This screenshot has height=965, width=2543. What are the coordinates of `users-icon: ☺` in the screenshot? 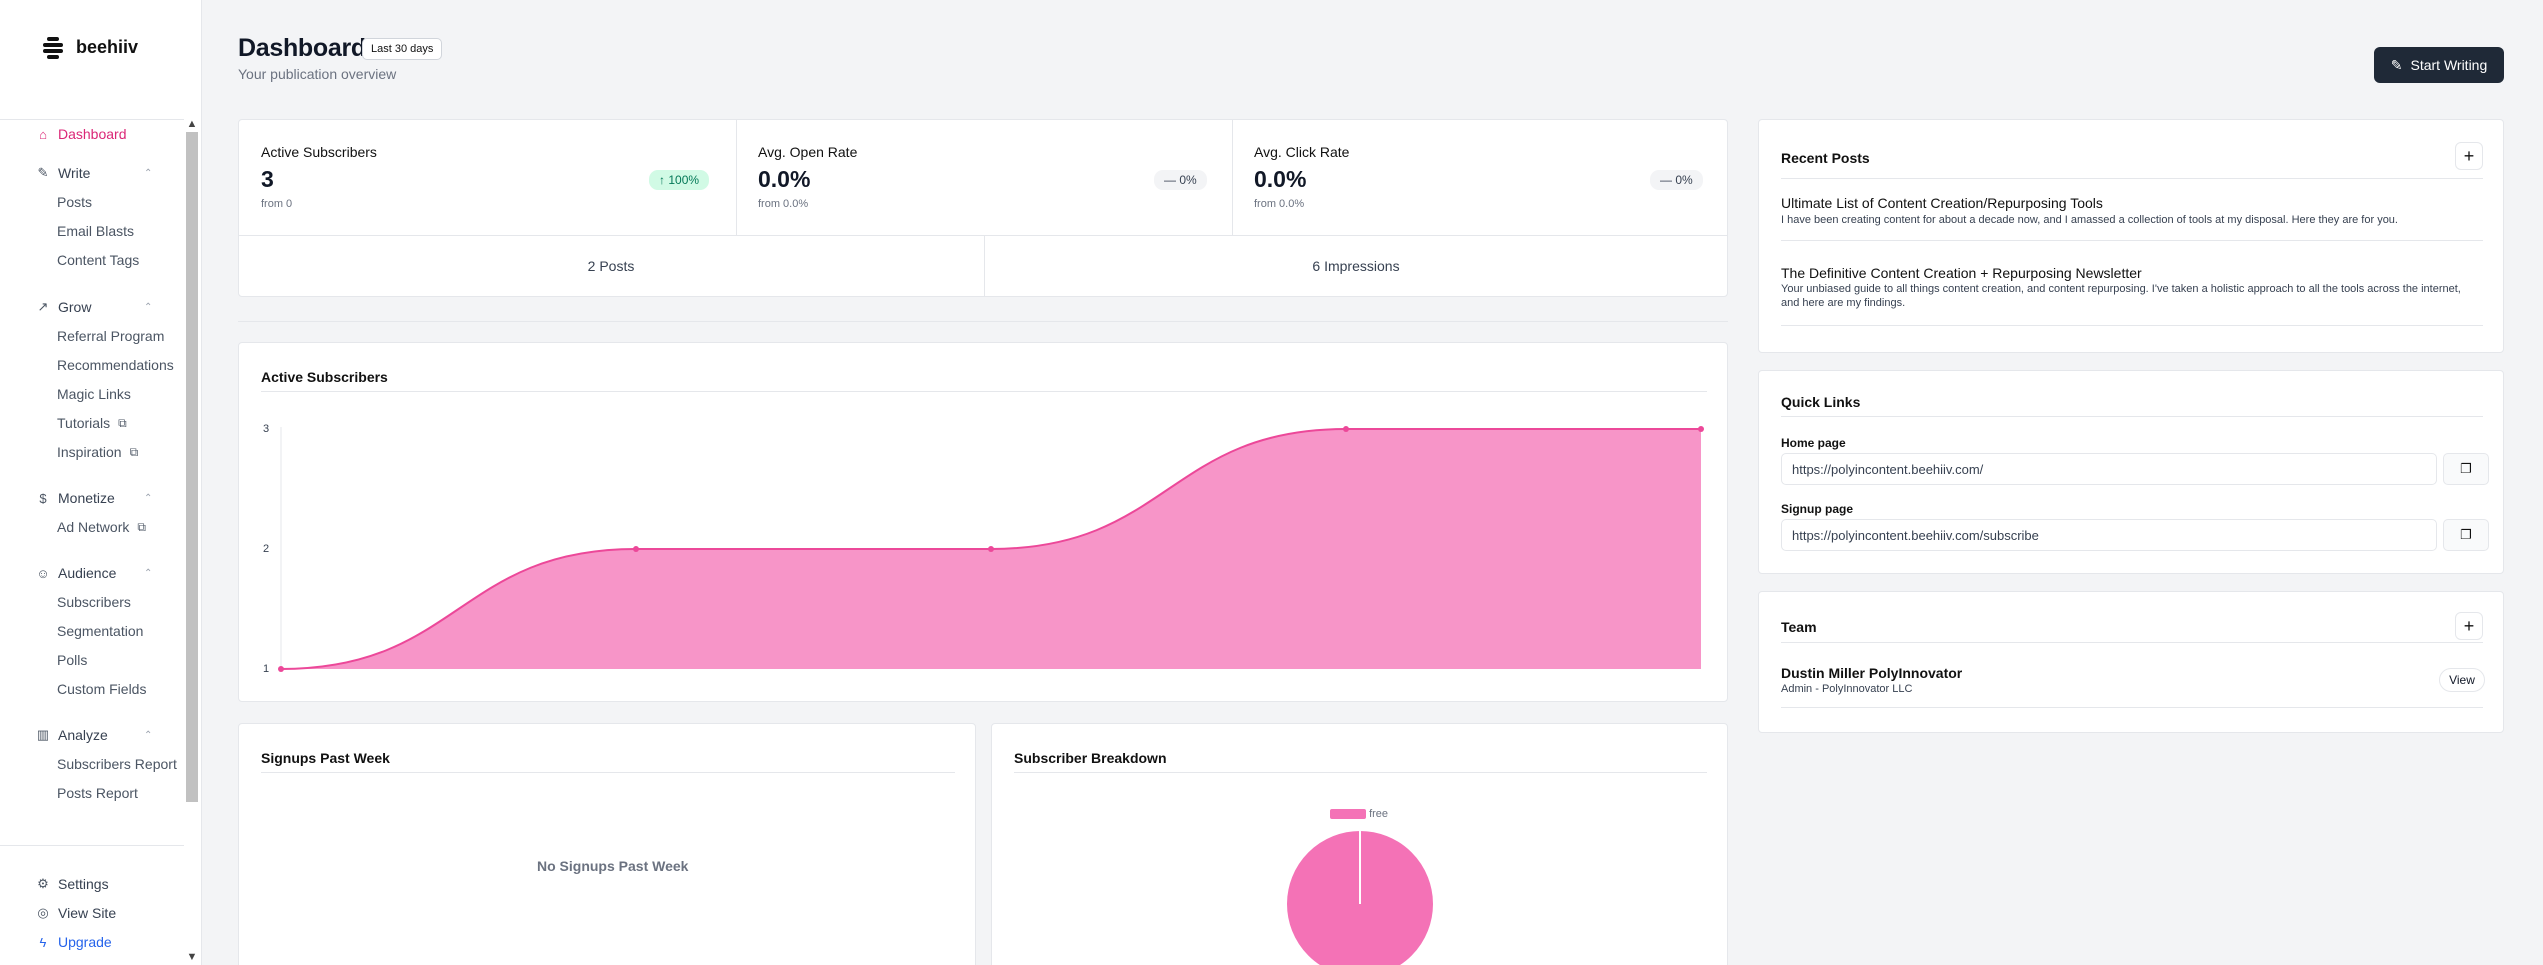 It's located at (43, 573).